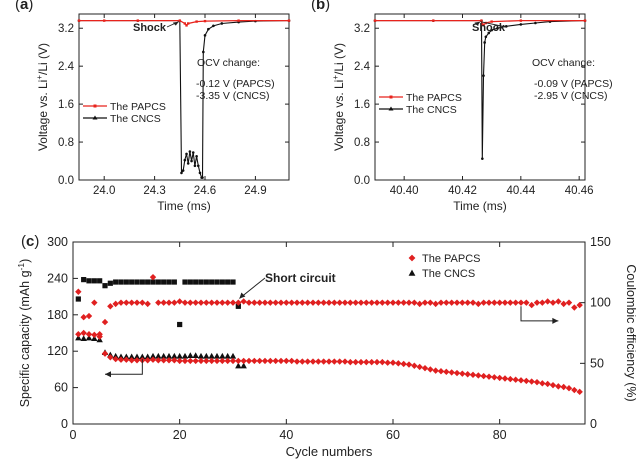  What do you see at coordinates (320, 6) in the screenshot?
I see `panel-label-b: (b)` at bounding box center [320, 6].